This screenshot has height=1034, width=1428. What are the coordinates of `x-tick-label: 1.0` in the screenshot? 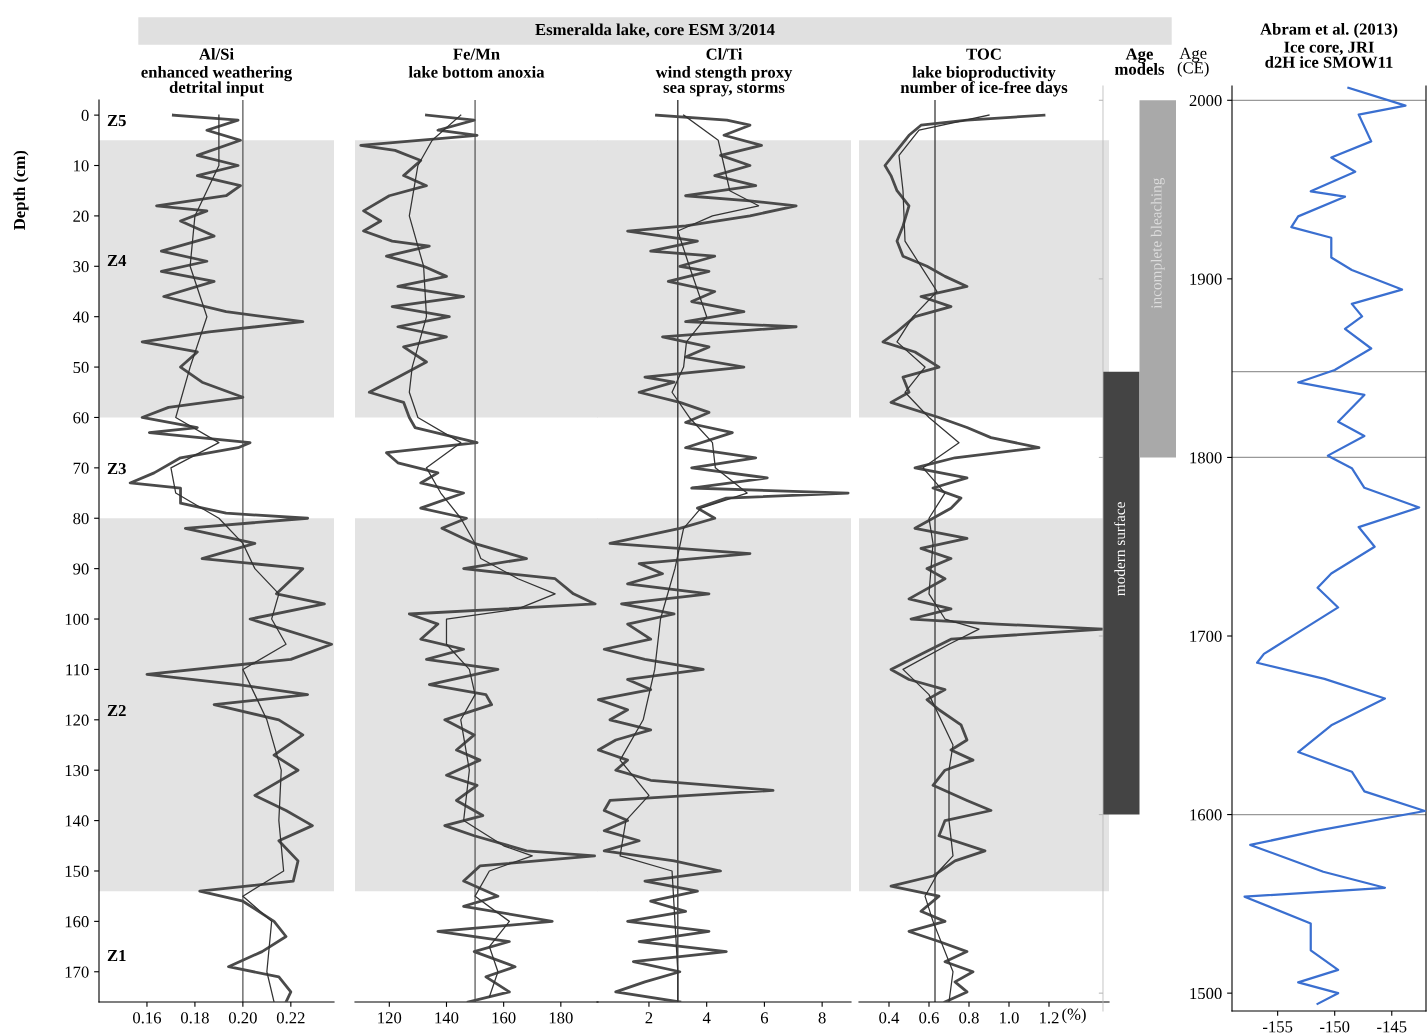 It's located at (1009, 1018).